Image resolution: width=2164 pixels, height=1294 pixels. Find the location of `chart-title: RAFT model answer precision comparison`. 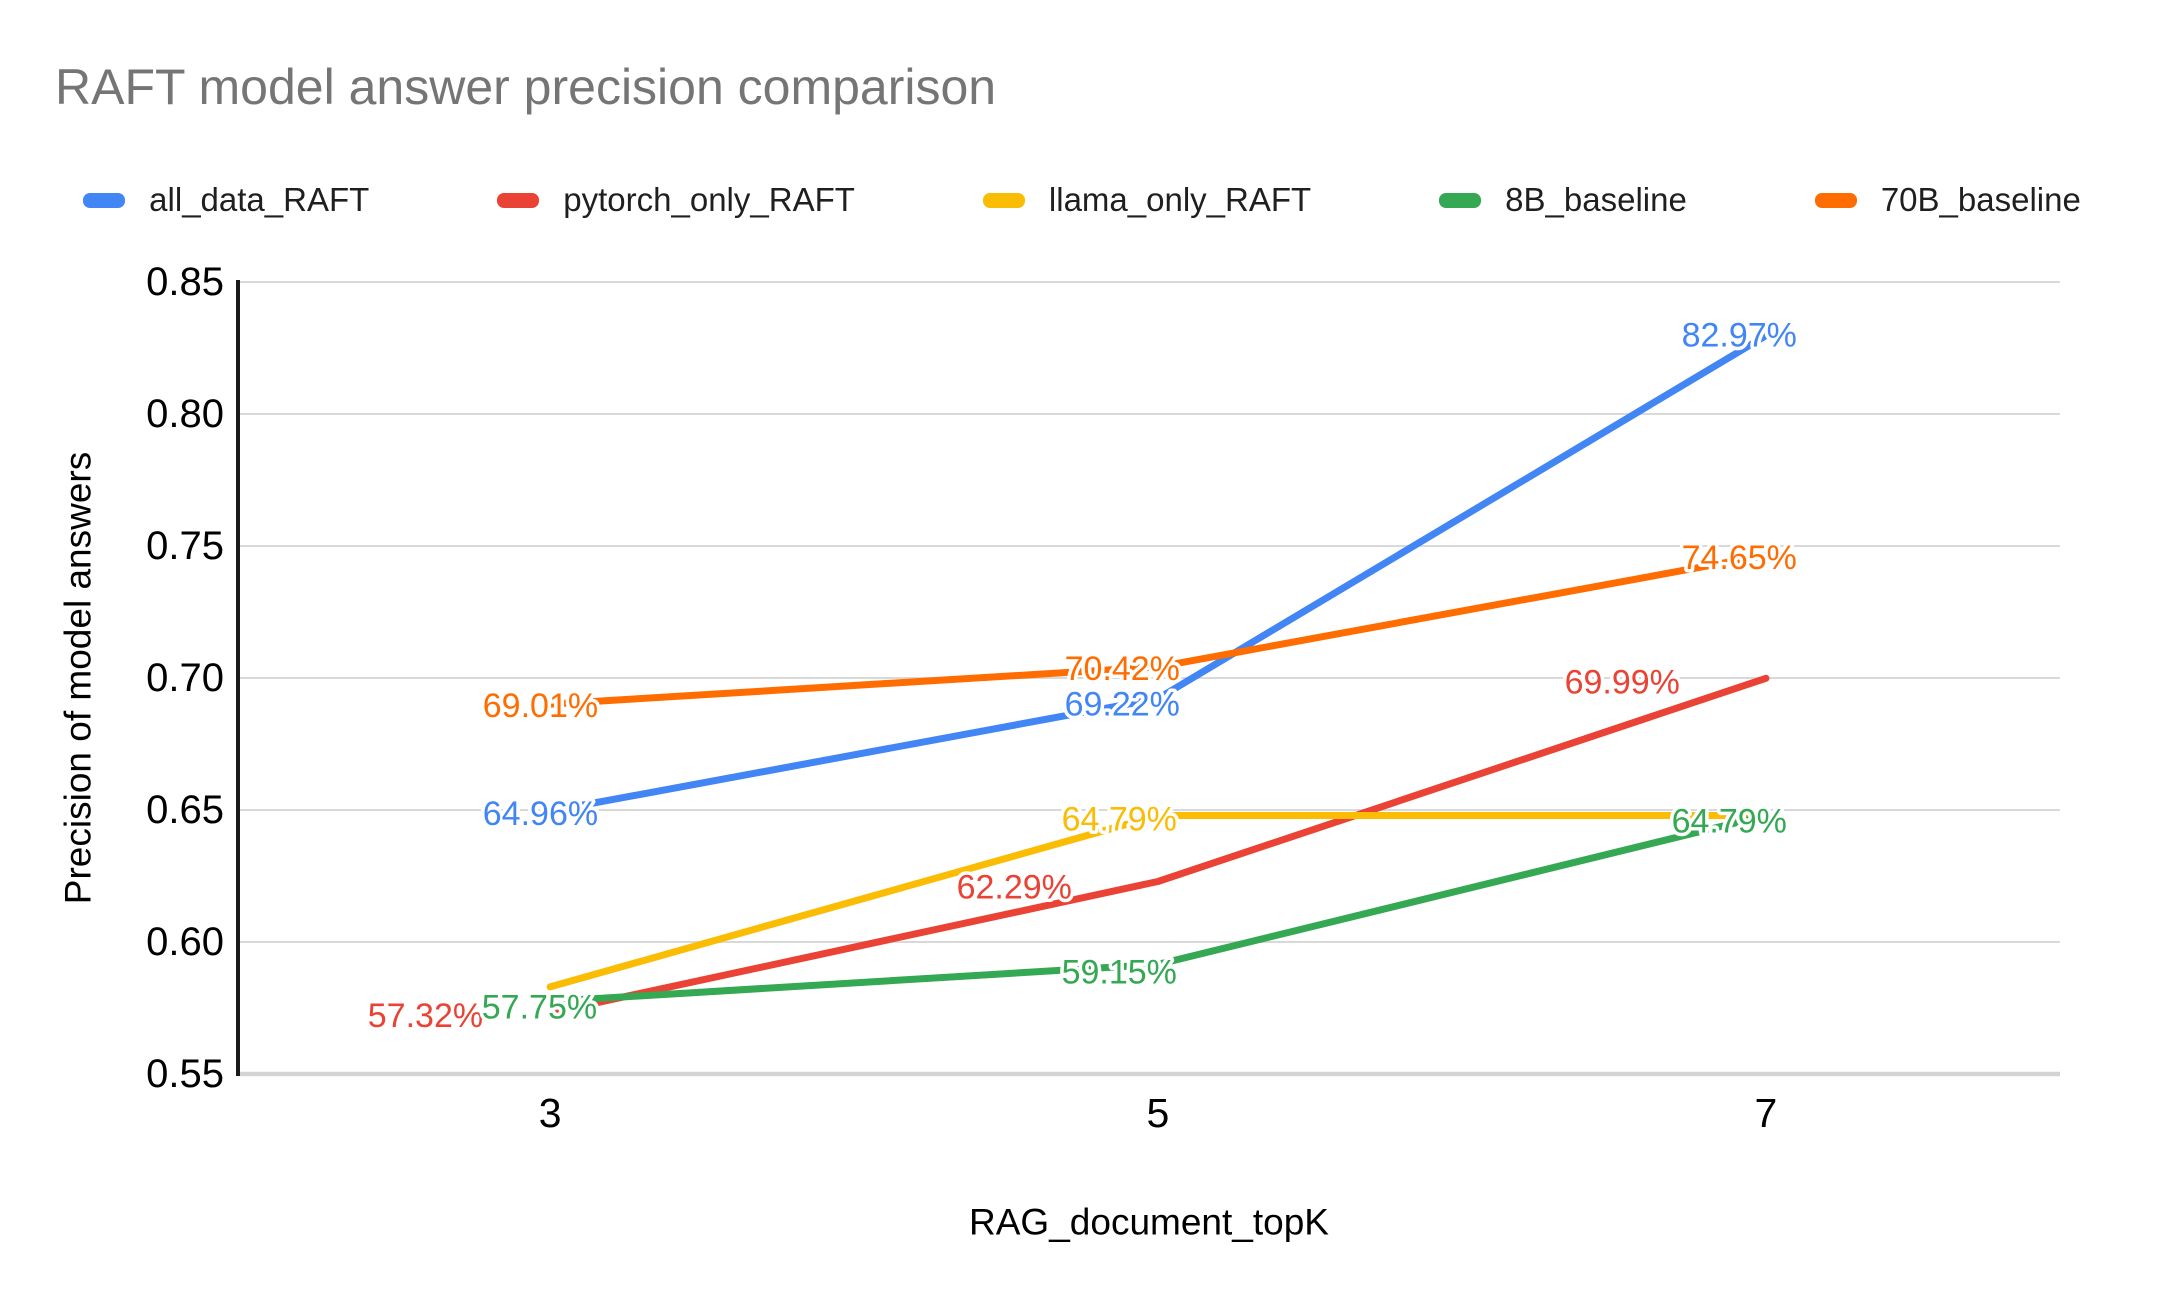

chart-title: RAFT model answer precision comparison is located at coordinates (526, 87).